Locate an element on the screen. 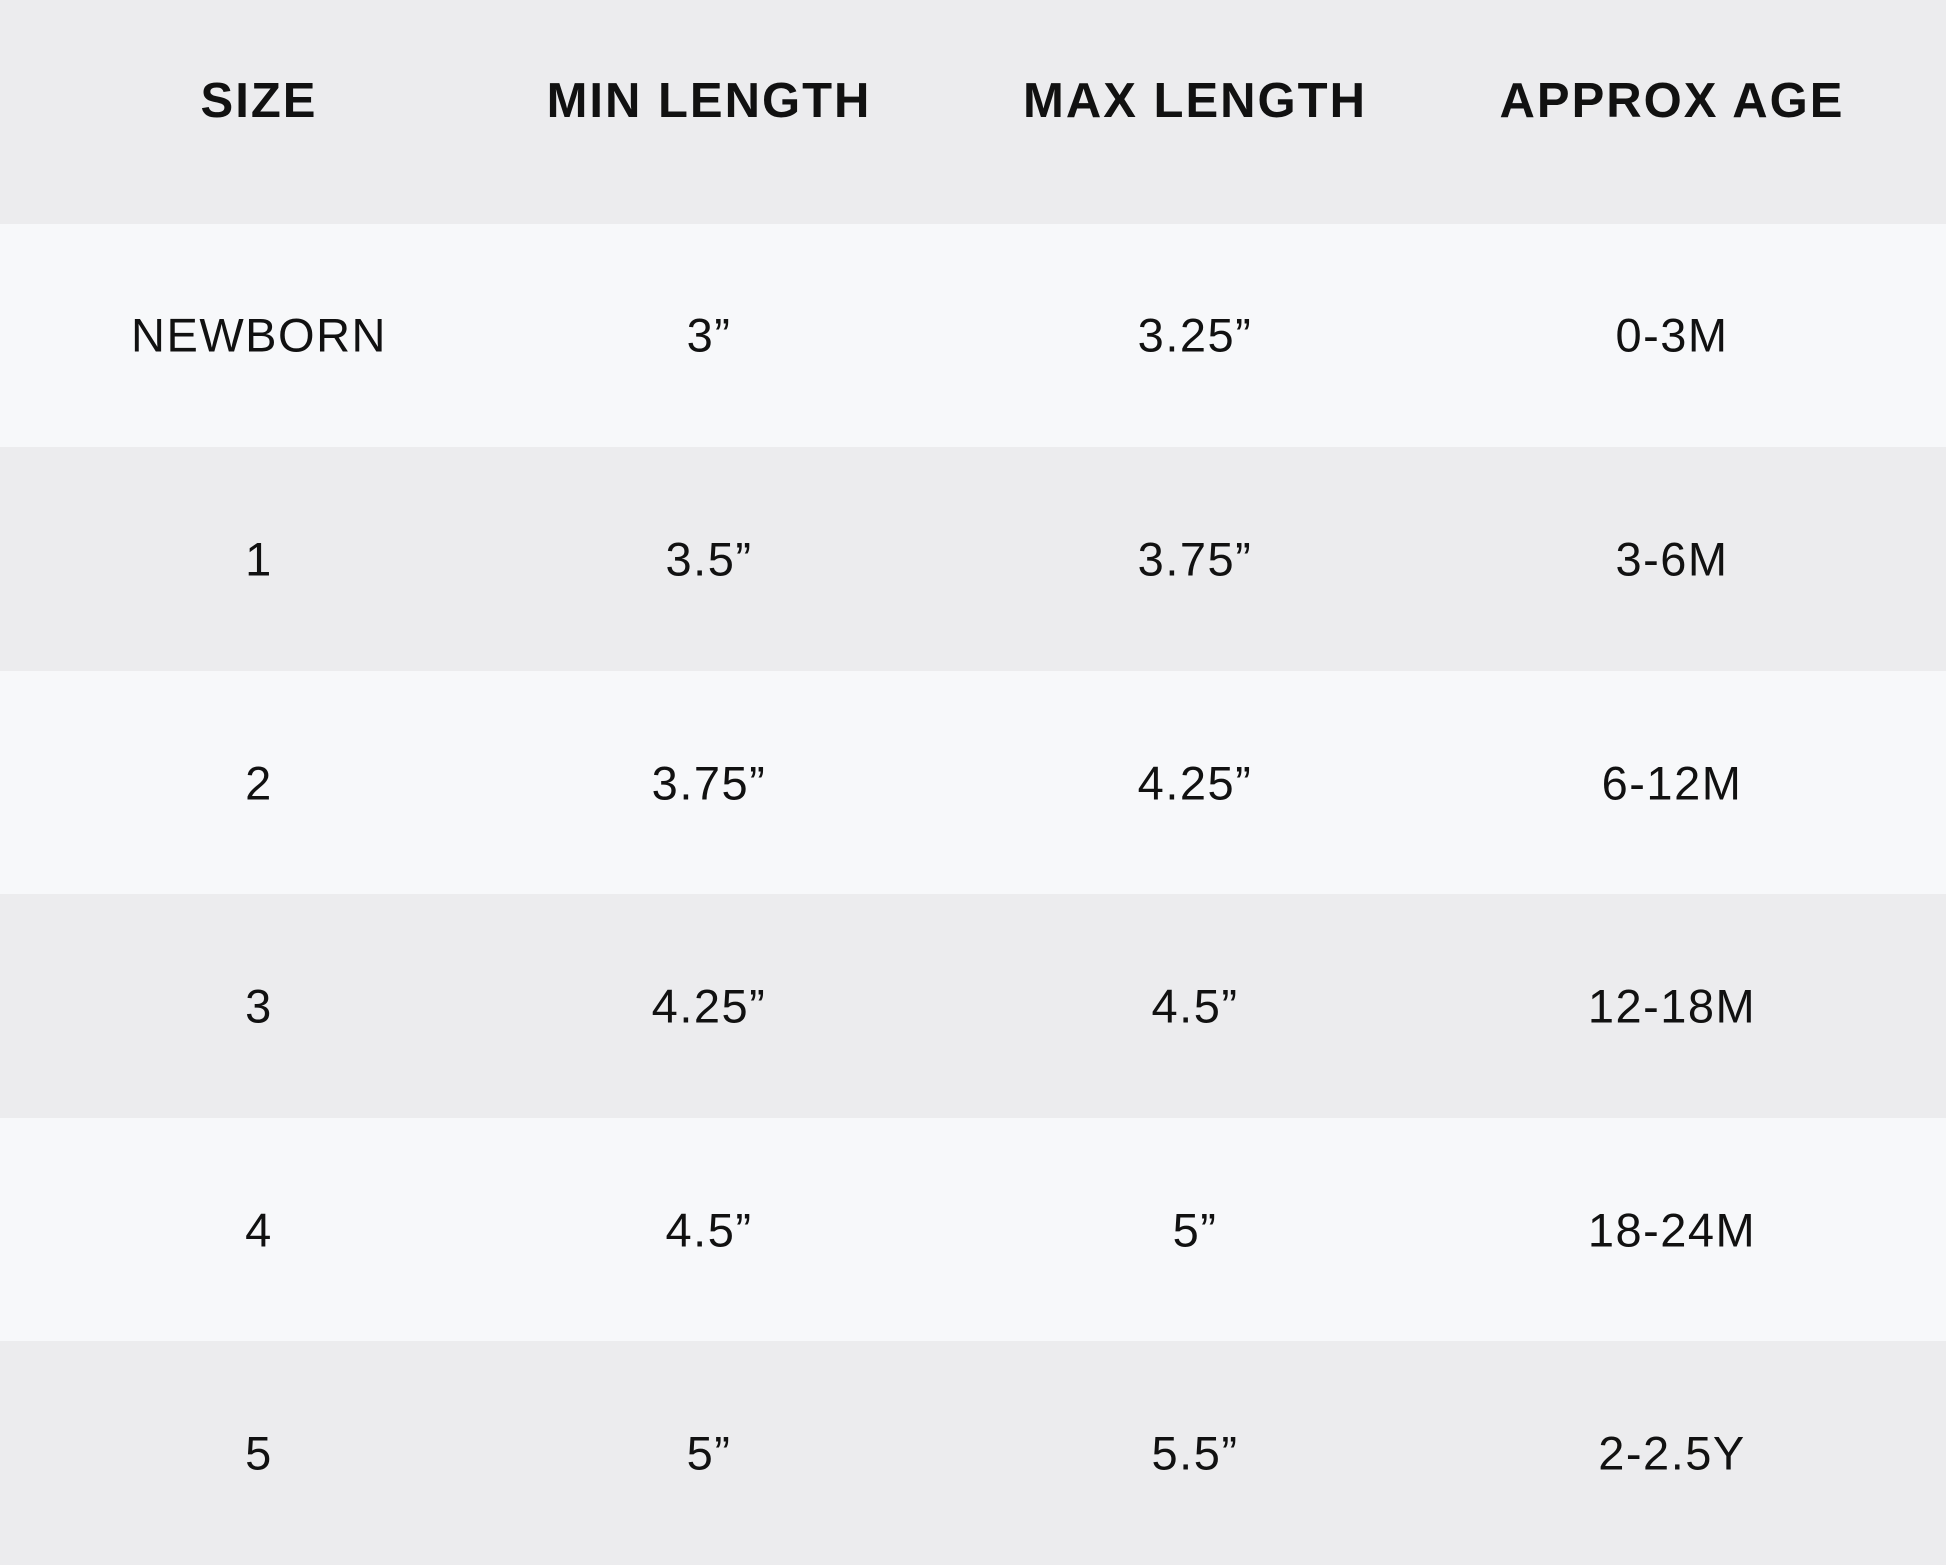  table-cell: 12-18M is located at coordinates (1672, 1006).